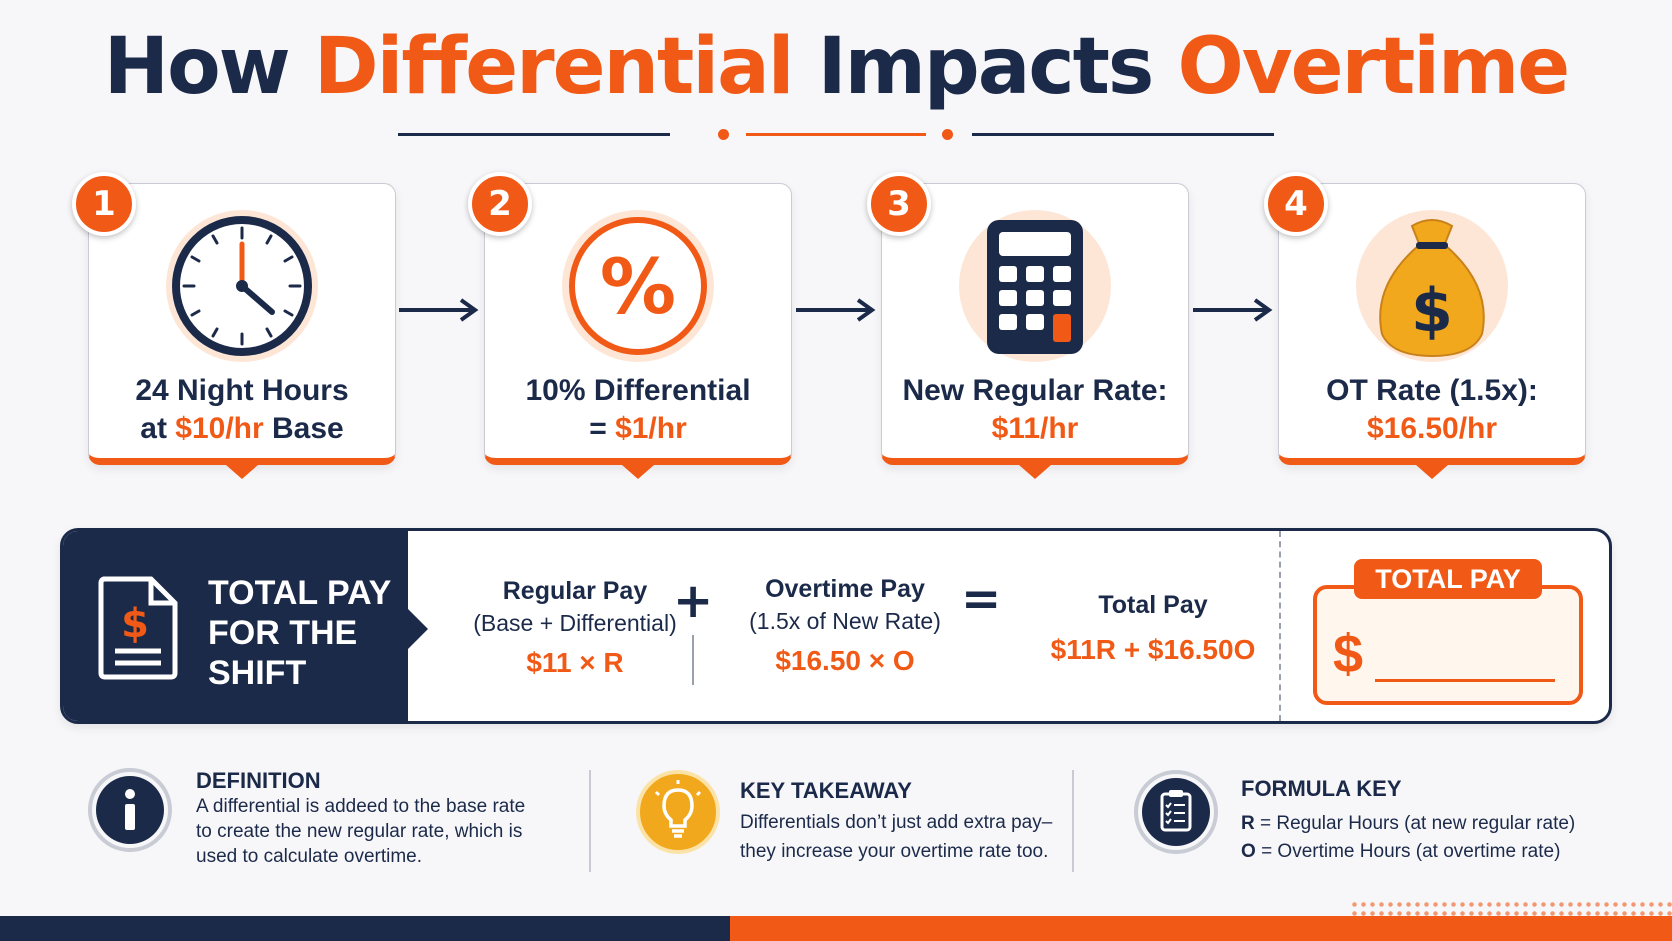 Image resolution: width=1672 pixels, height=941 pixels. Describe the element at coordinates (1192, 928) in the screenshot. I see `footer-orange-band` at that location.